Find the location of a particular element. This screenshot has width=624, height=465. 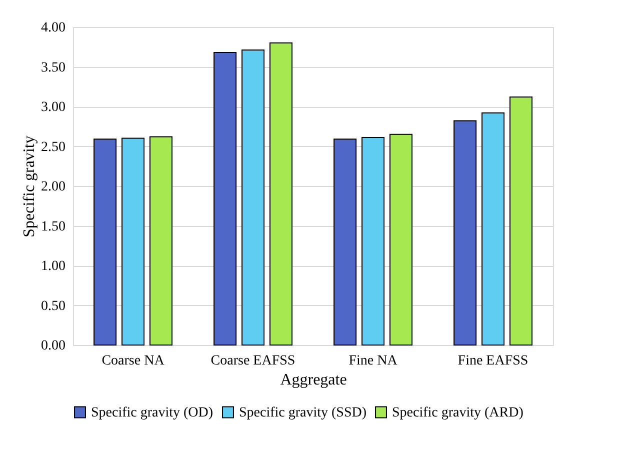

y-tick-label: 0.00 is located at coordinates (53, 346).